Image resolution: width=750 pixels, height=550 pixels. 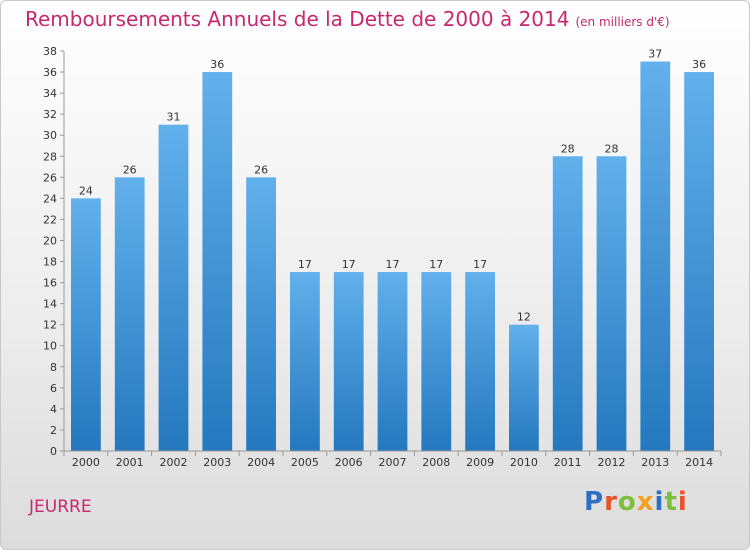 I want to click on data-label: 31, so click(x=174, y=117).